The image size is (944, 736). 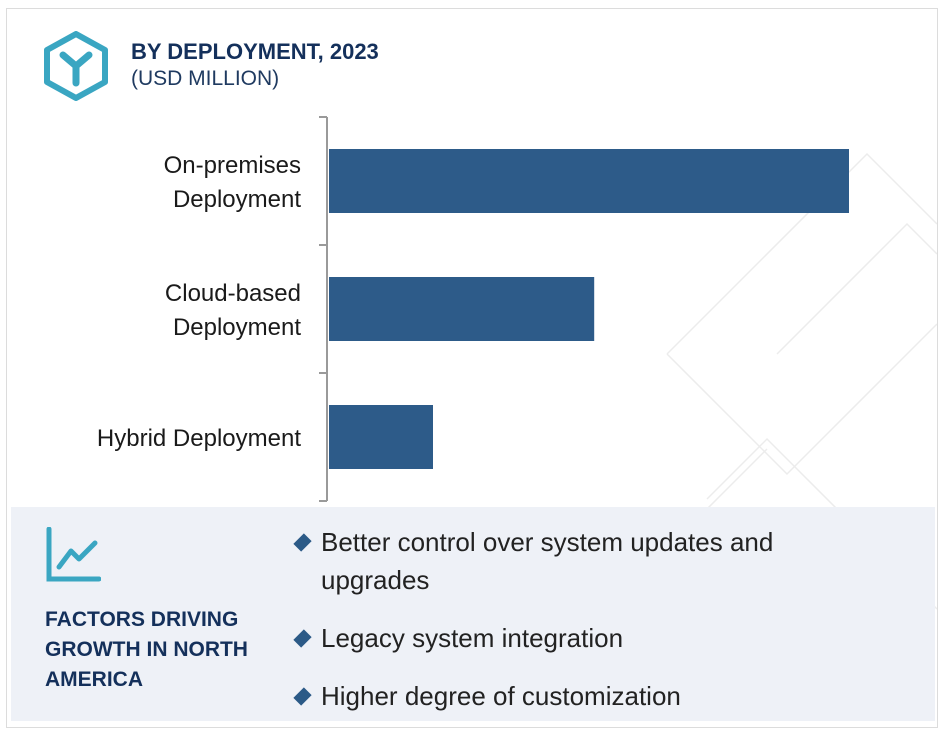 What do you see at coordinates (146, 649) in the screenshot?
I see `panel-title: FACTORS DRIVING GROWTH IN NORTH AMERICA` at bounding box center [146, 649].